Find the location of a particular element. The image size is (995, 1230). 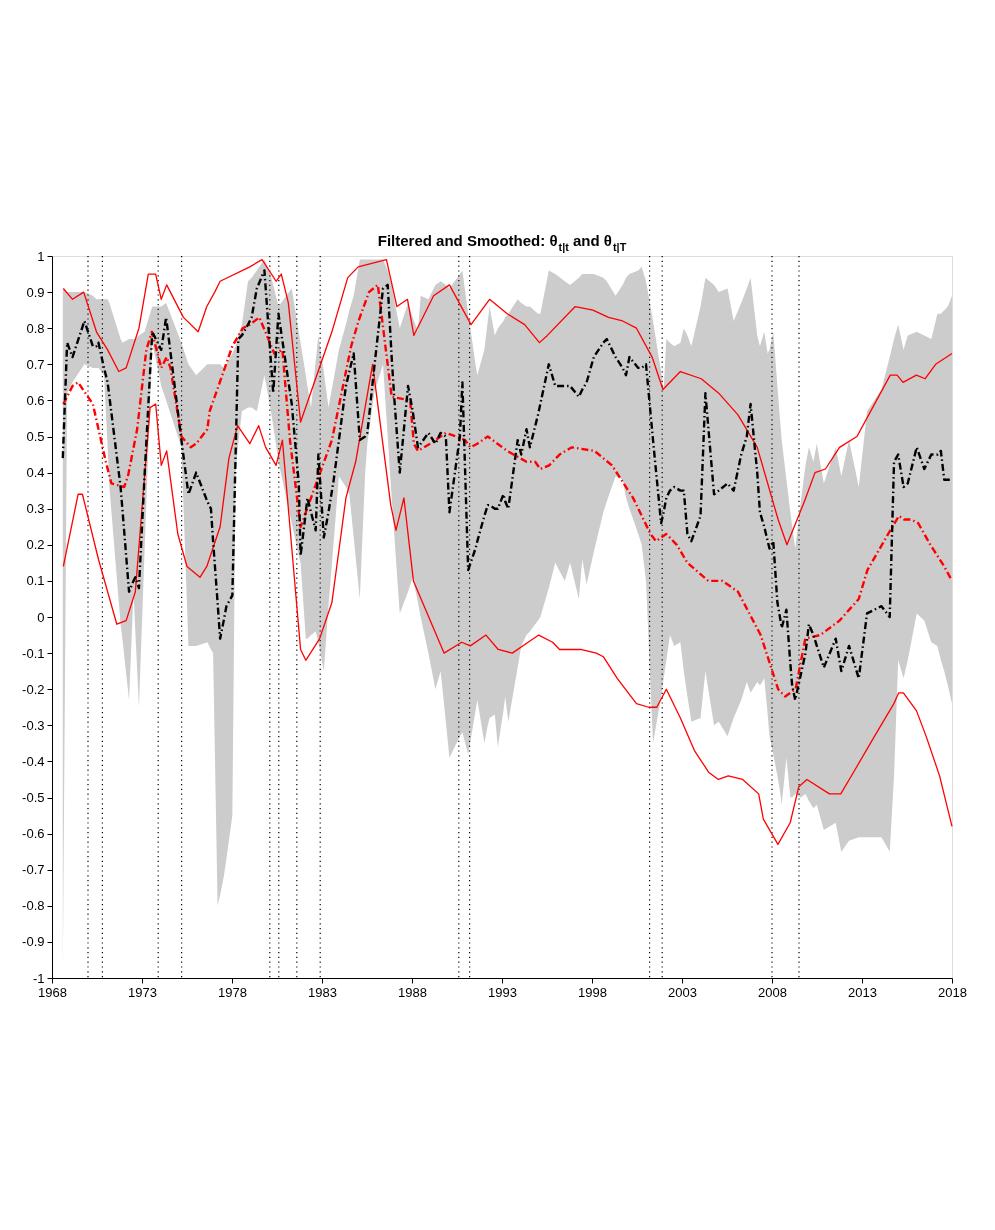

x-tick-label: 1998 is located at coordinates (592, 992).